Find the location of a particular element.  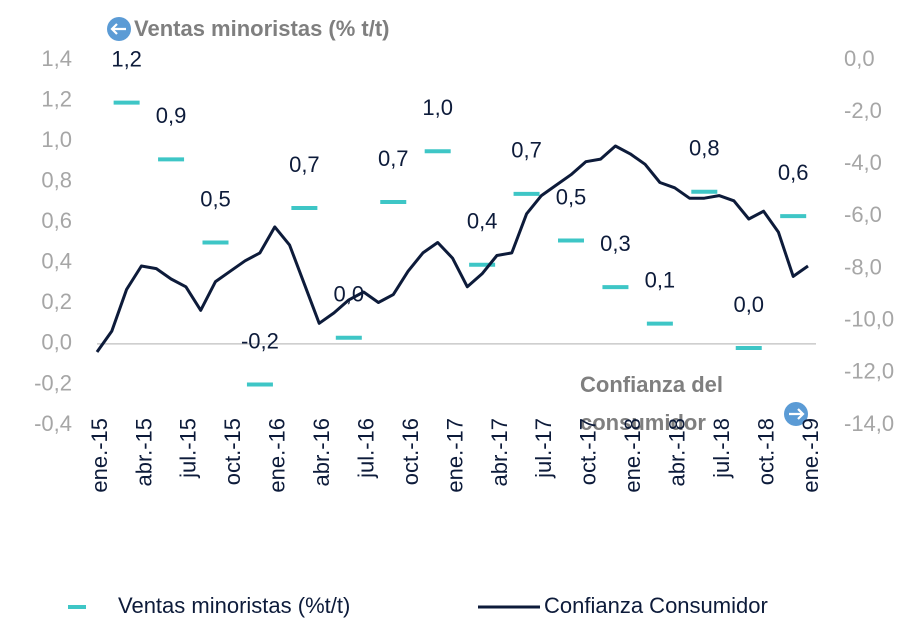

data-label: 1,0 is located at coordinates (437, 107).